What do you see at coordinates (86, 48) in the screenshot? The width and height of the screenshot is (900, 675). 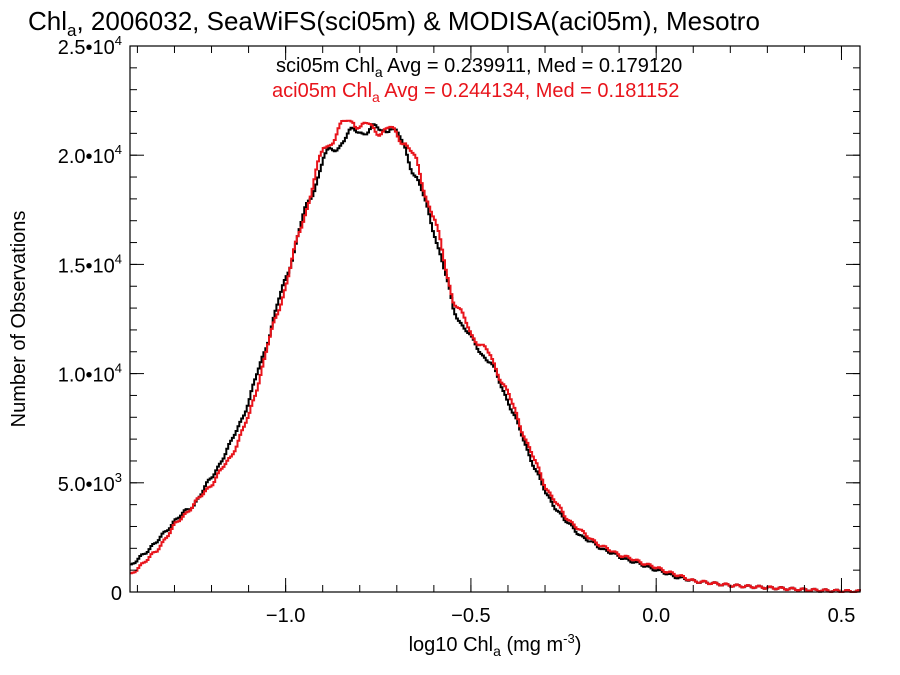 I see `y-tick-mantissa: 2.5•10` at bounding box center [86, 48].